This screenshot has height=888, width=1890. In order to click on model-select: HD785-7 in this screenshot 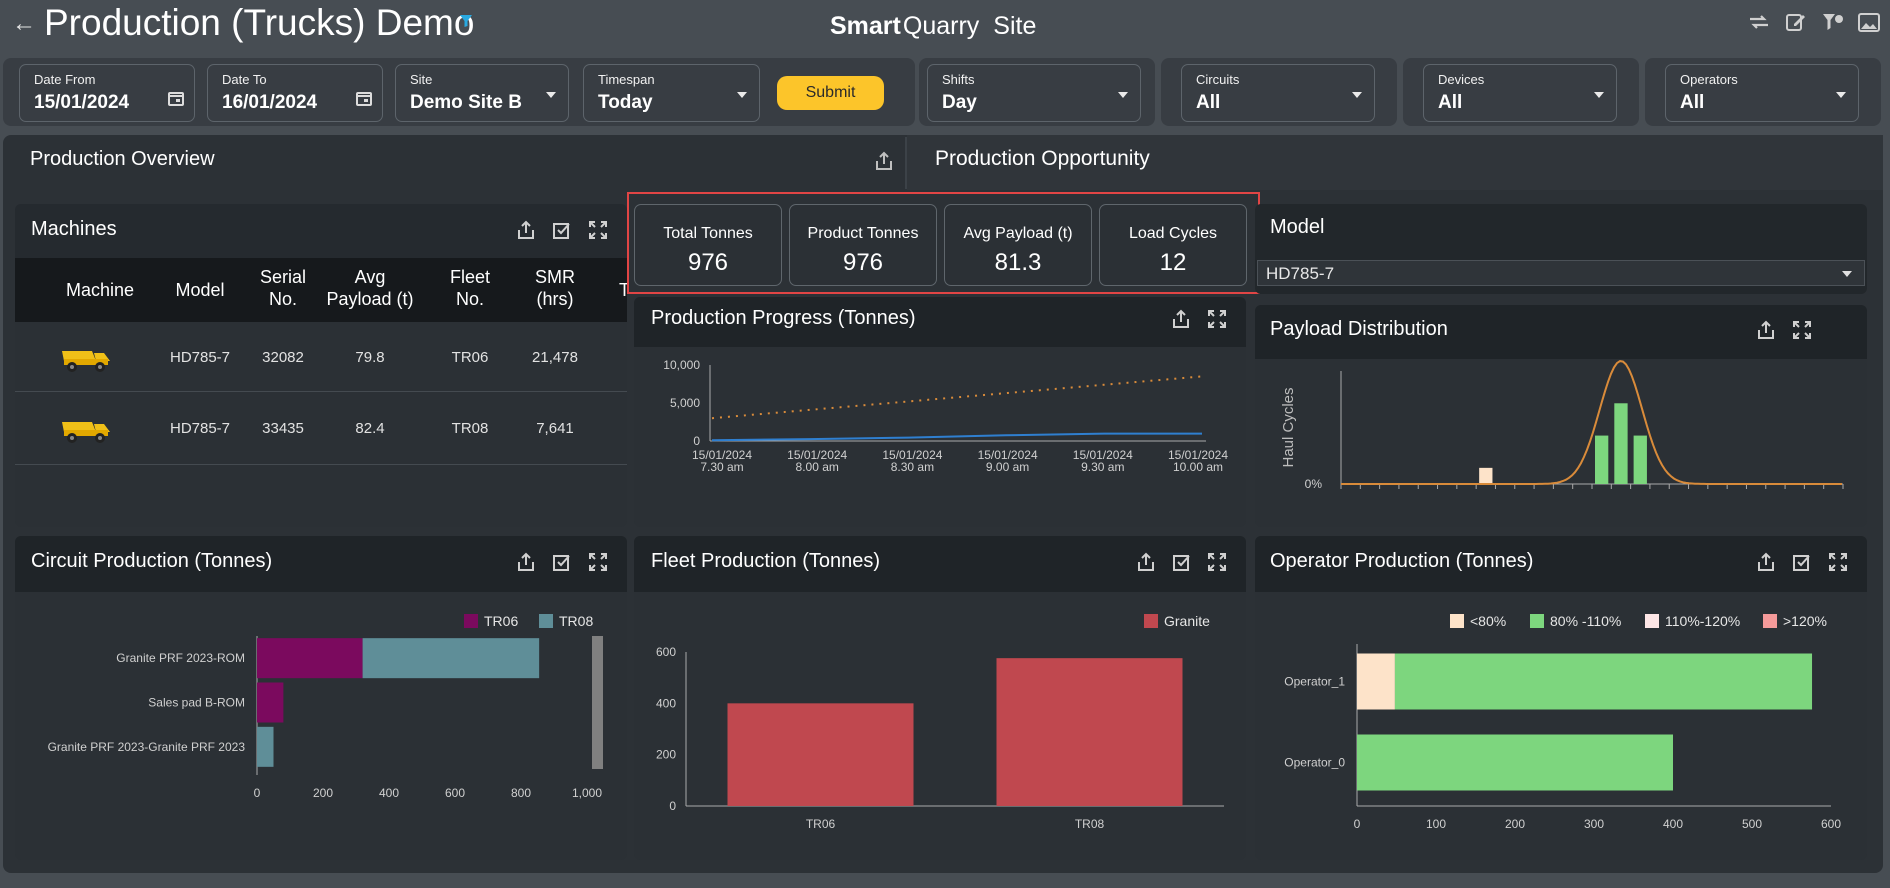, I will do `click(1561, 273)`.